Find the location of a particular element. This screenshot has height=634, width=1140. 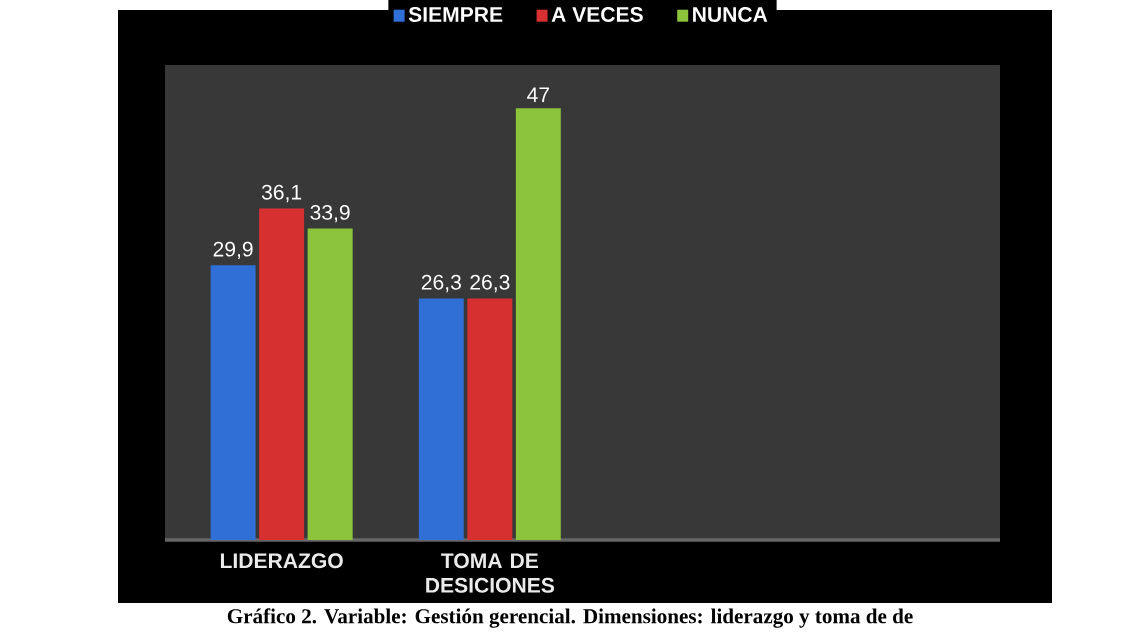

legend-label: SIEMPRE is located at coordinates (455, 14).